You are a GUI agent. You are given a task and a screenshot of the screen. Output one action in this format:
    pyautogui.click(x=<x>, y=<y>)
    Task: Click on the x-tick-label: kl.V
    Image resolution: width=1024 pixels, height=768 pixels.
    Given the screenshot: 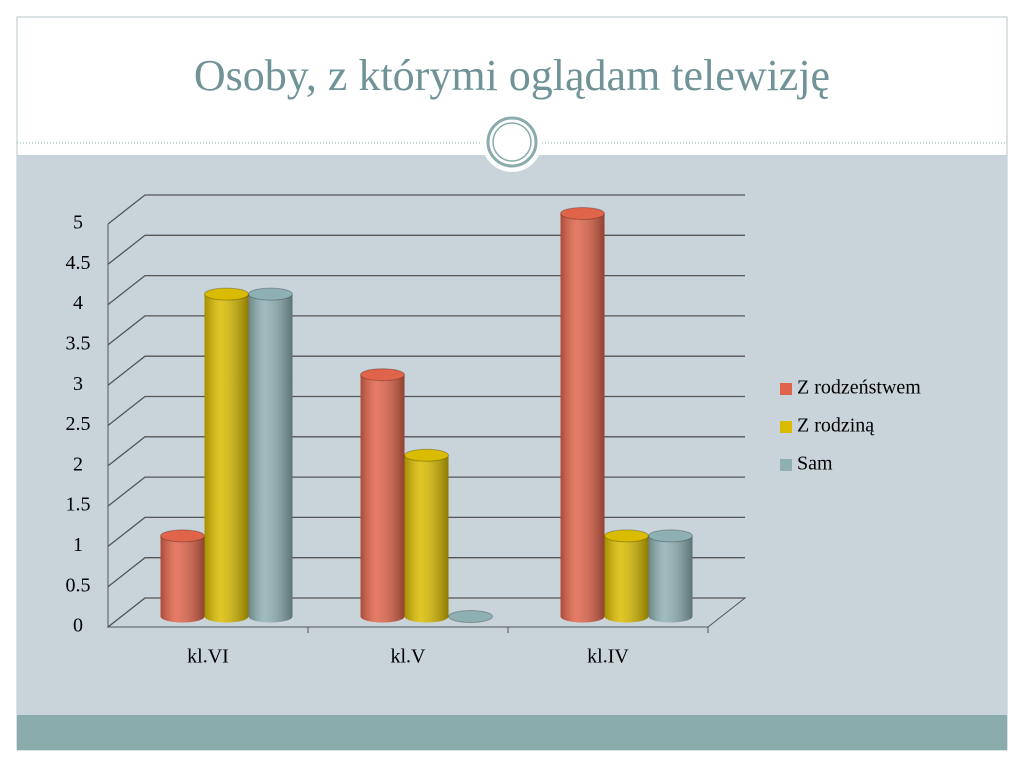 What is the action you would take?
    pyautogui.click(x=409, y=657)
    